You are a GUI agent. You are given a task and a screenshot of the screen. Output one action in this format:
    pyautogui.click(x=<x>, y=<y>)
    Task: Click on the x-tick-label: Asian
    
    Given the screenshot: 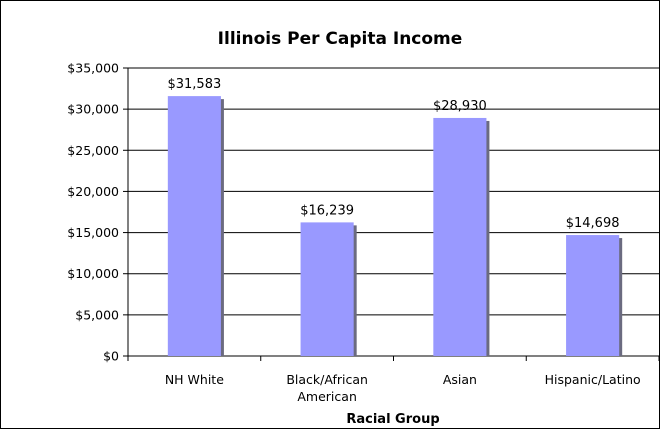 What is the action you would take?
    pyautogui.click(x=460, y=379)
    